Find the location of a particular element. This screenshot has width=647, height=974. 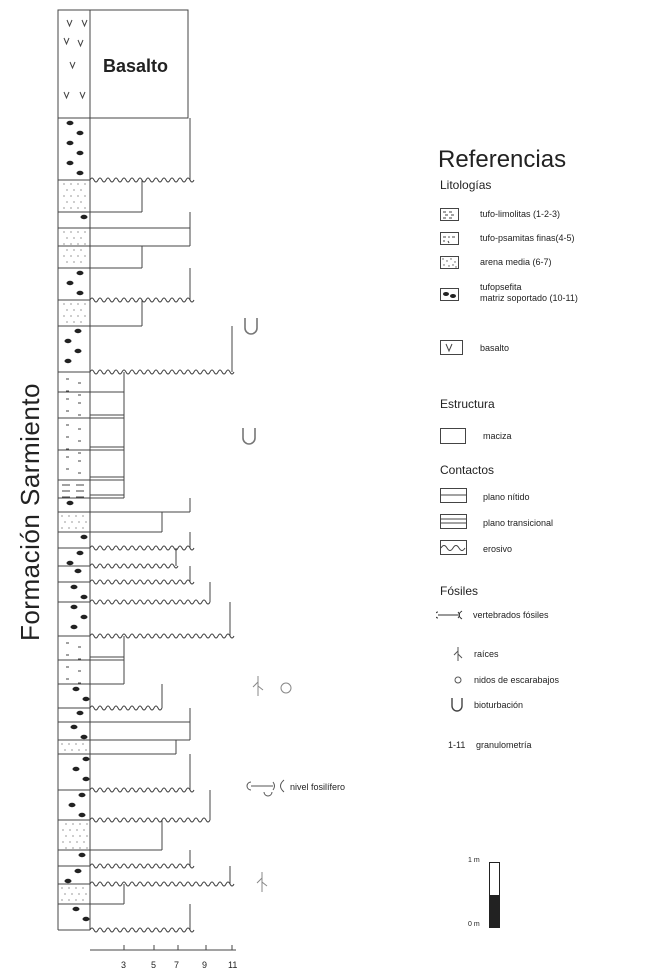

contacts-title: Contactos is located at coordinates (467, 470).